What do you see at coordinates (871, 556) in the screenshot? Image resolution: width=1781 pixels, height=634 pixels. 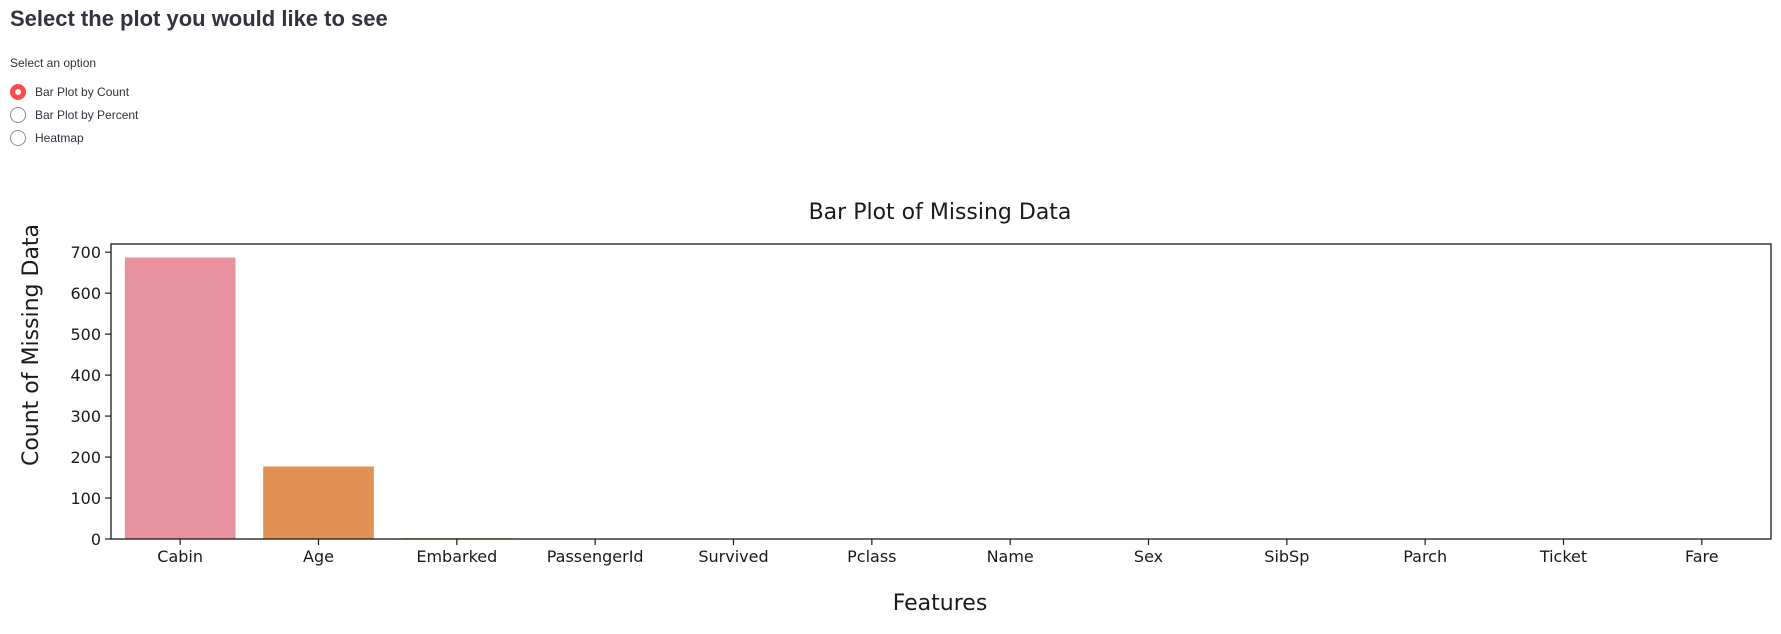 I see `x-tick-label: Pclass` at bounding box center [871, 556].